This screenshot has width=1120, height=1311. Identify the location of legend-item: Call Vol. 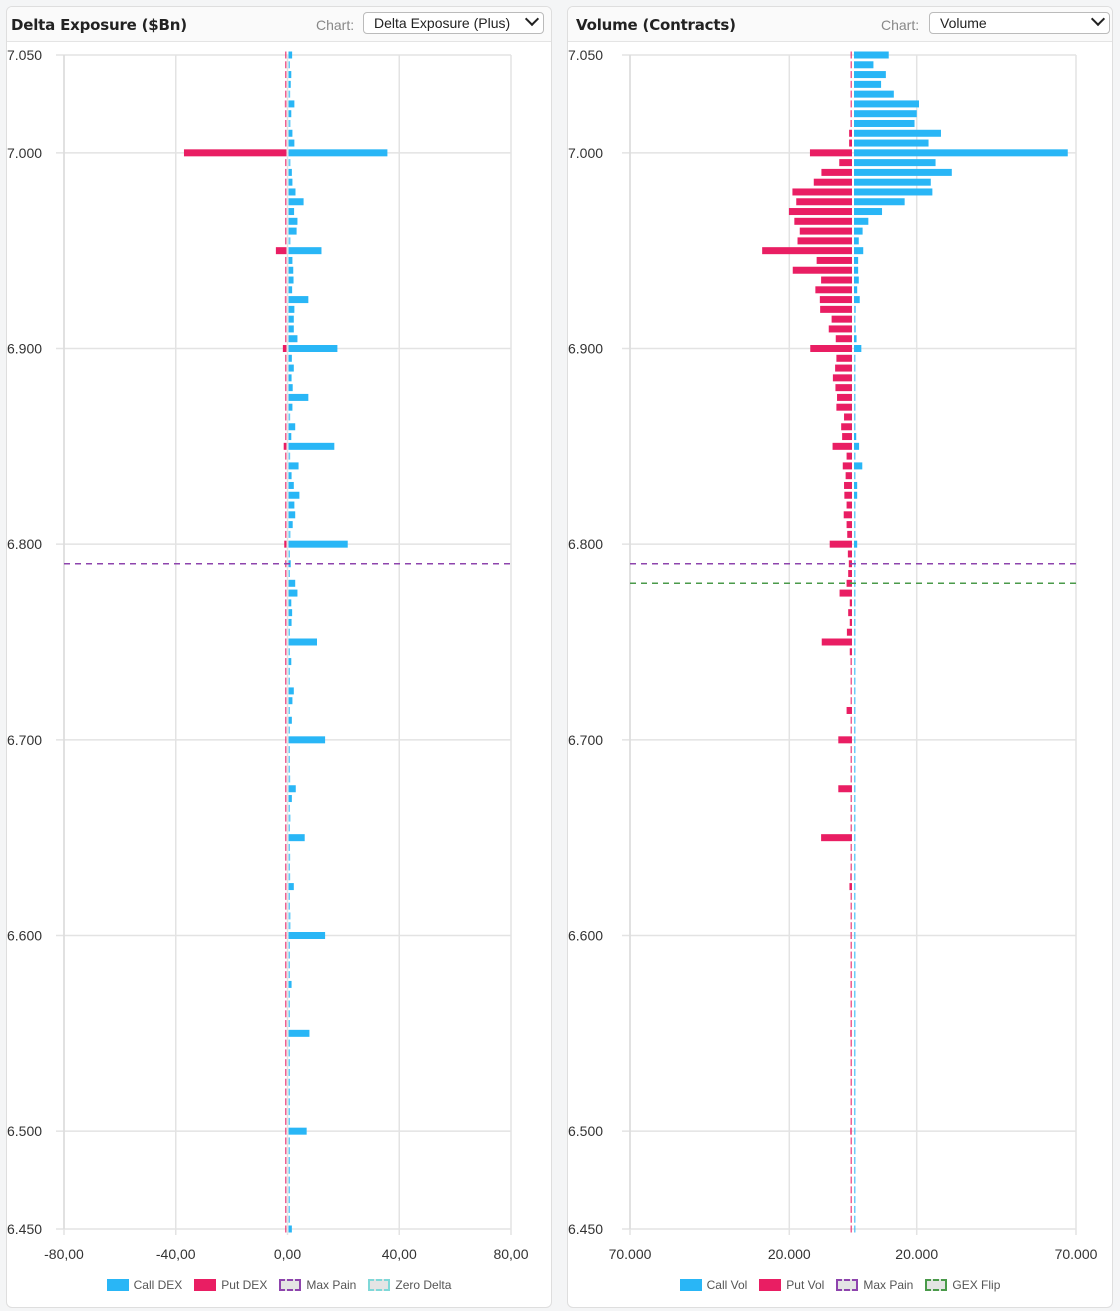
(713, 1285).